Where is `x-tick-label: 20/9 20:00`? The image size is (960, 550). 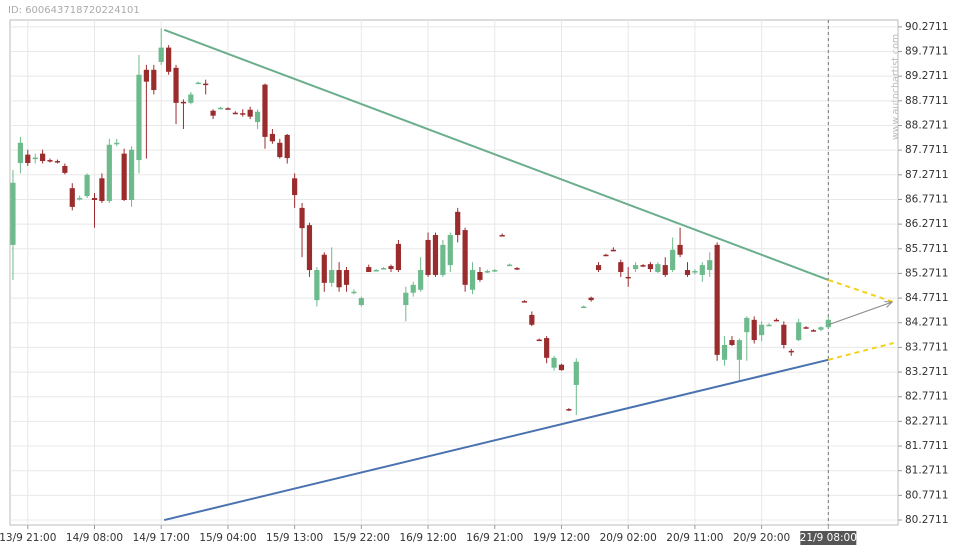
x-tick-label: 20/9 20:00 is located at coordinates (761, 538).